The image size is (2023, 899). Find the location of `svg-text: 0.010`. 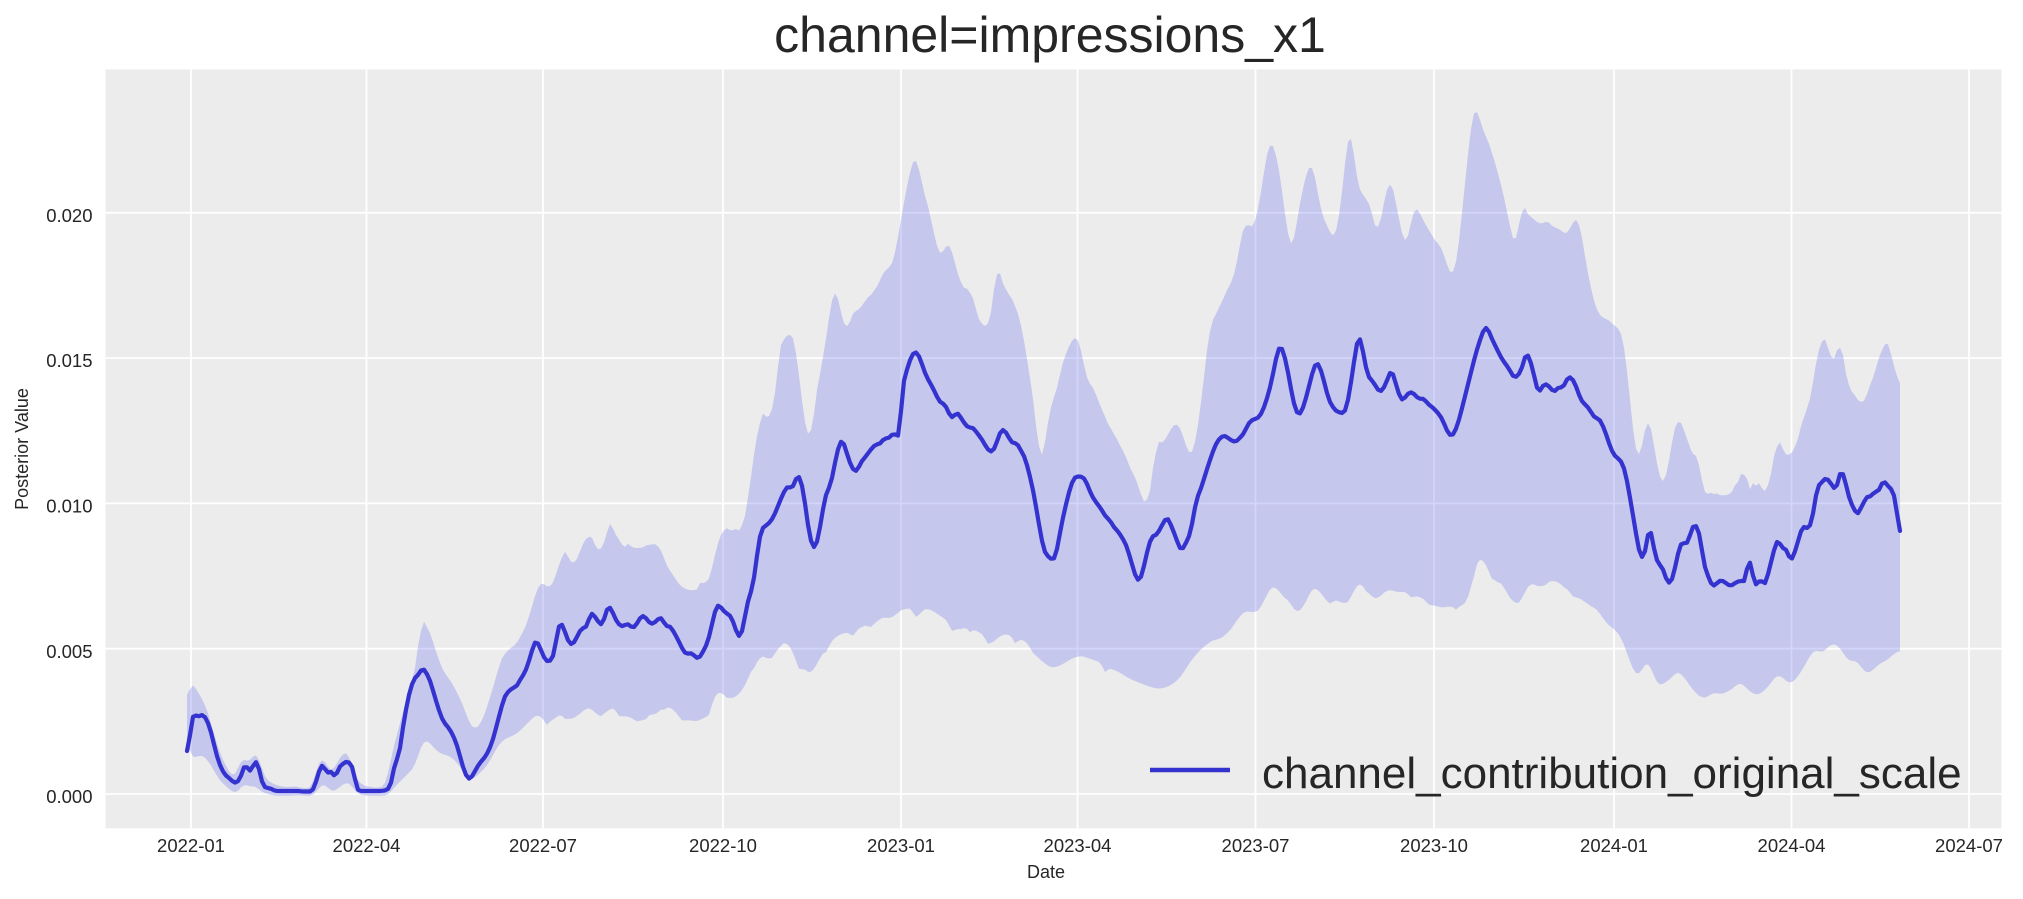

svg-text: 0.010 is located at coordinates (69, 506).